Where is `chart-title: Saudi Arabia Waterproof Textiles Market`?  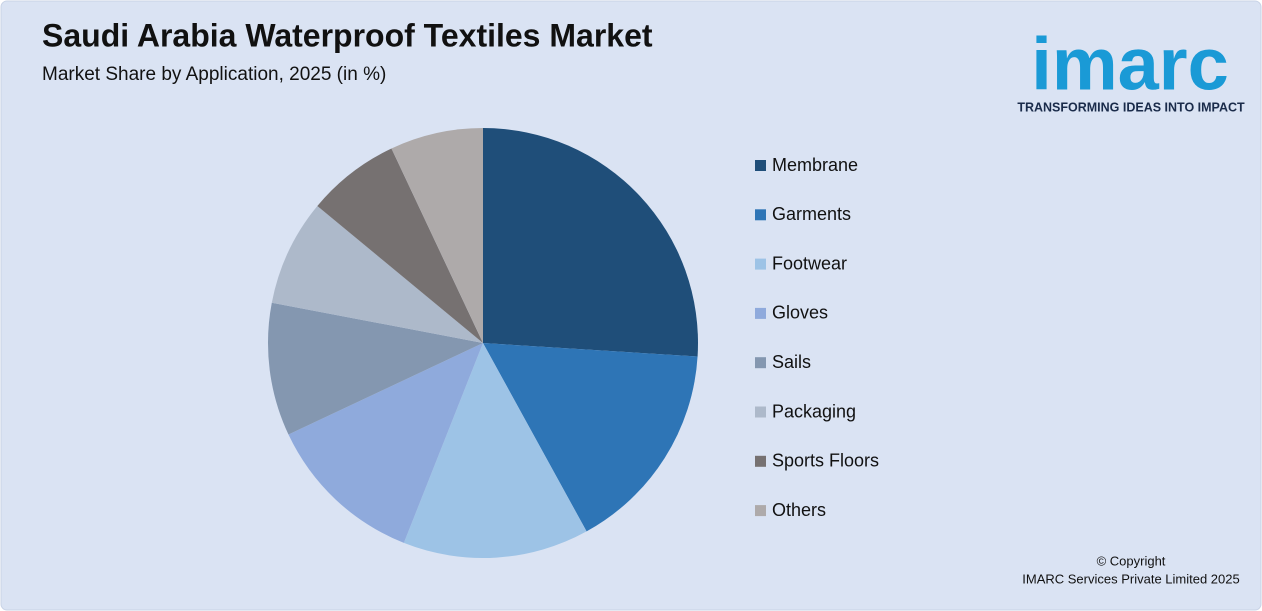 chart-title: Saudi Arabia Waterproof Textiles Market is located at coordinates (347, 35).